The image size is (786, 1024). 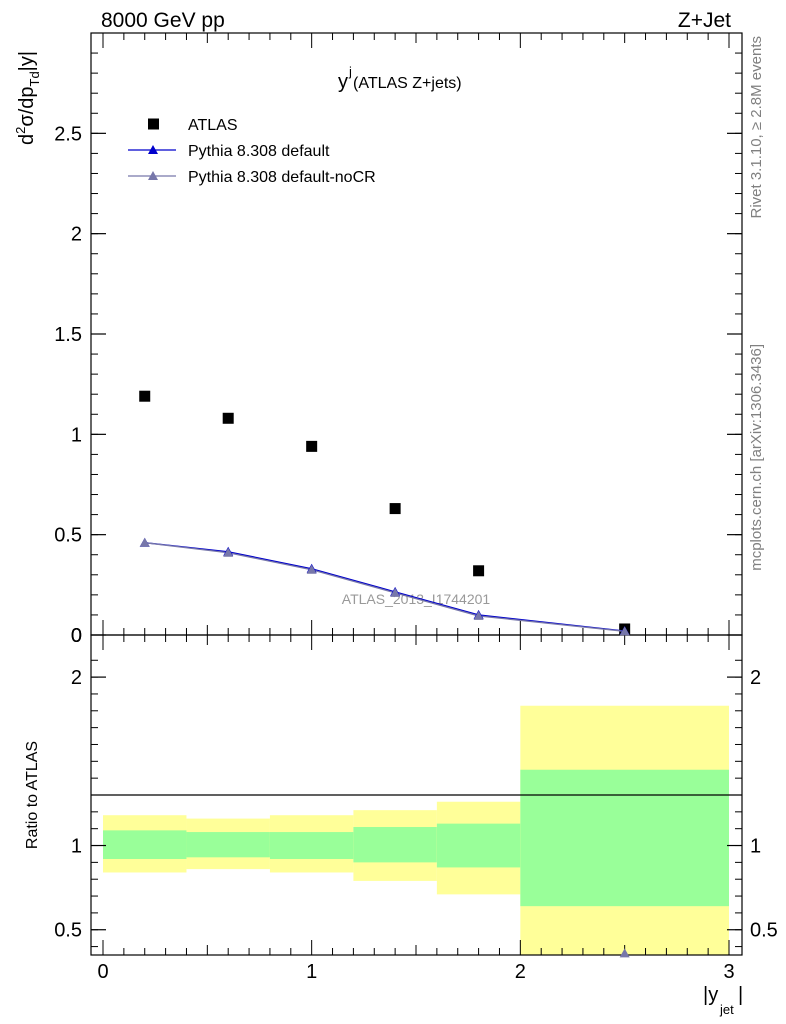 I want to click on y-tick-label: 0, so click(x=76, y=636).